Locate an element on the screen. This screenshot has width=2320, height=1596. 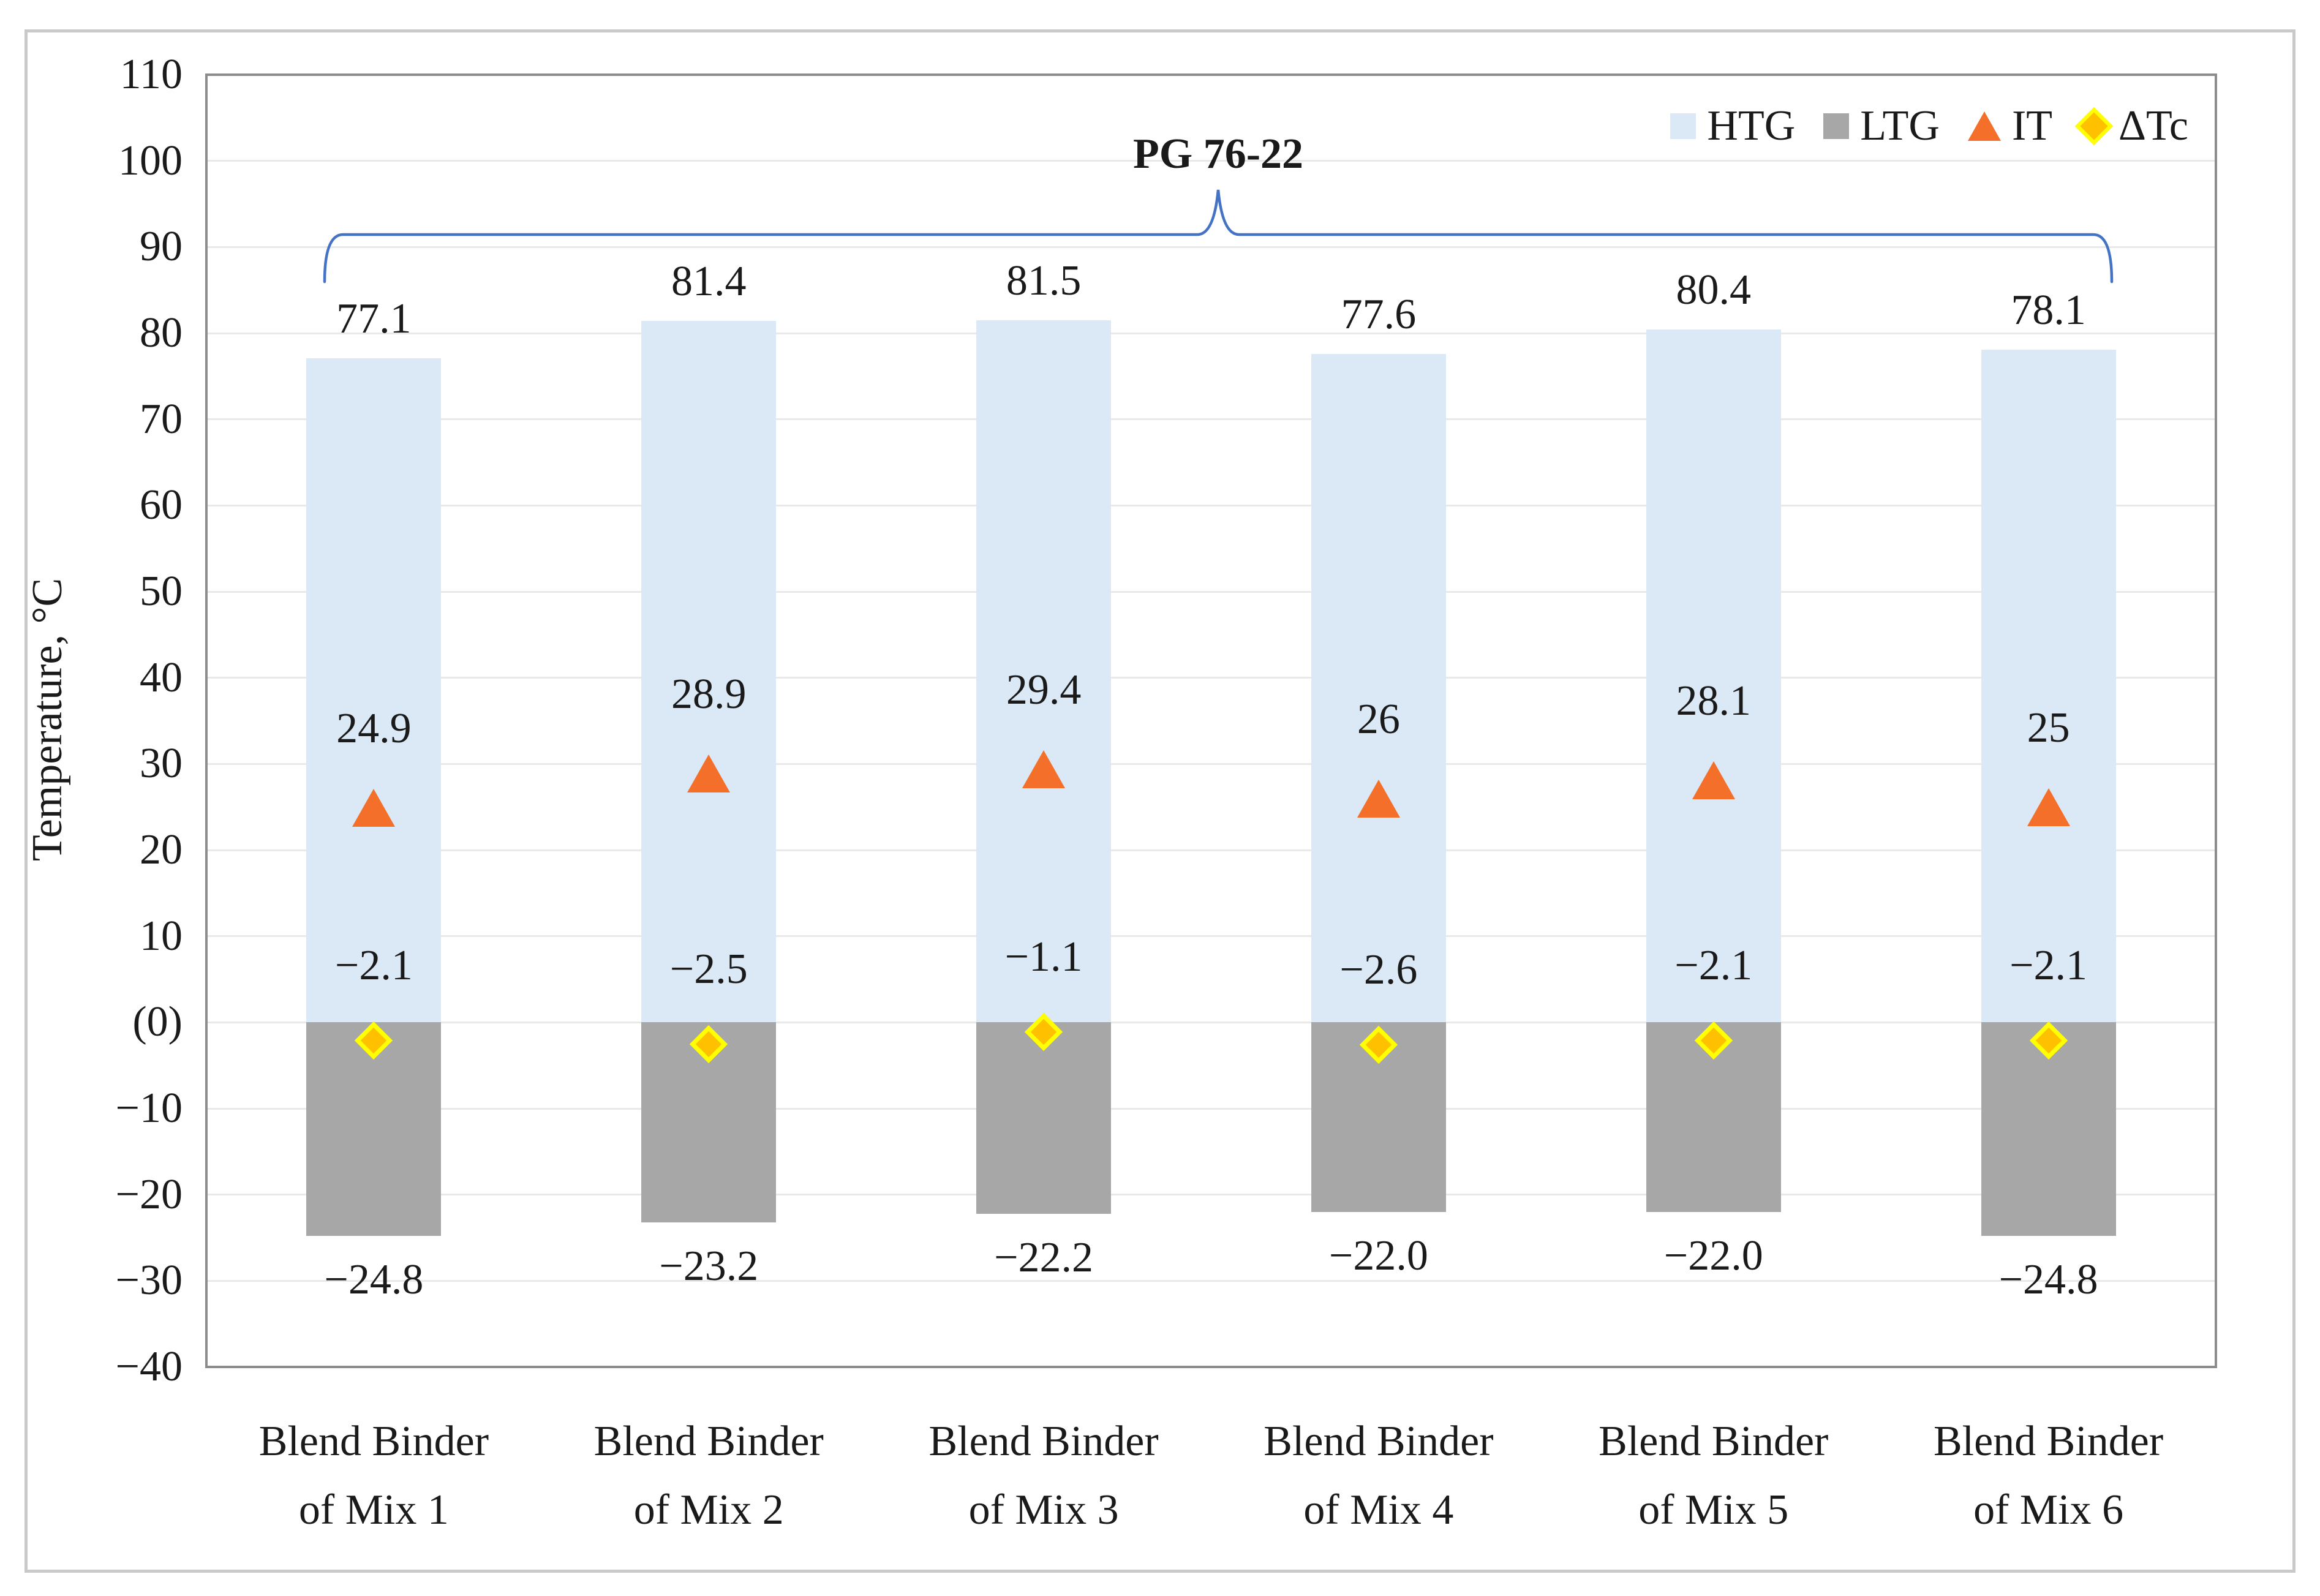
x-category-label: Blend Binder of Mix 2 is located at coordinates (709, 1476).